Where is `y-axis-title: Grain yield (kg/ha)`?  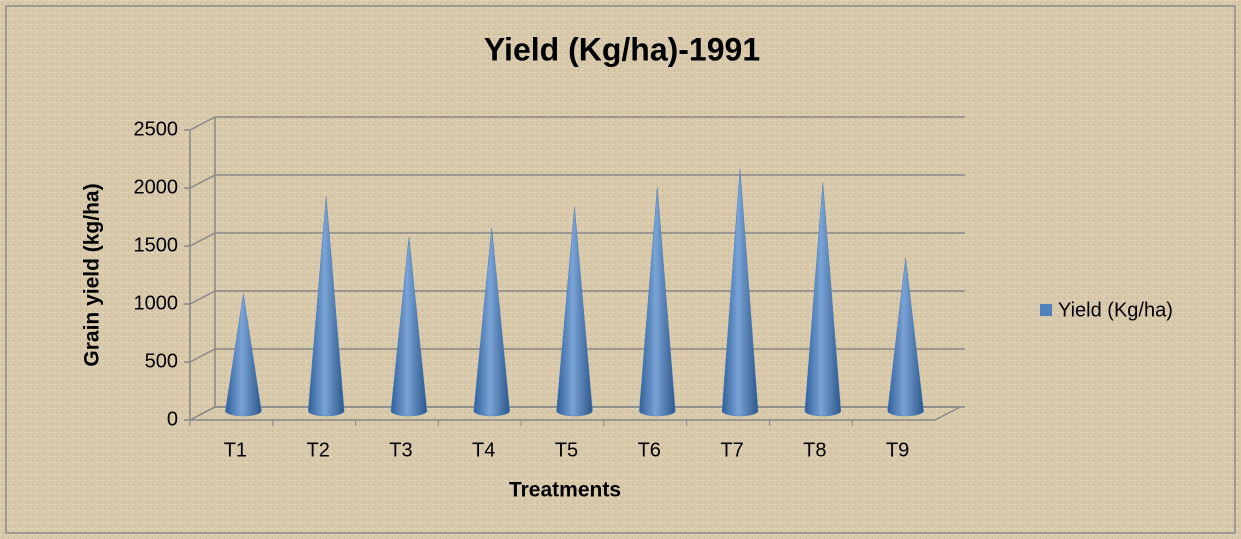 y-axis-title: Grain yield (kg/ha) is located at coordinates (92, 274).